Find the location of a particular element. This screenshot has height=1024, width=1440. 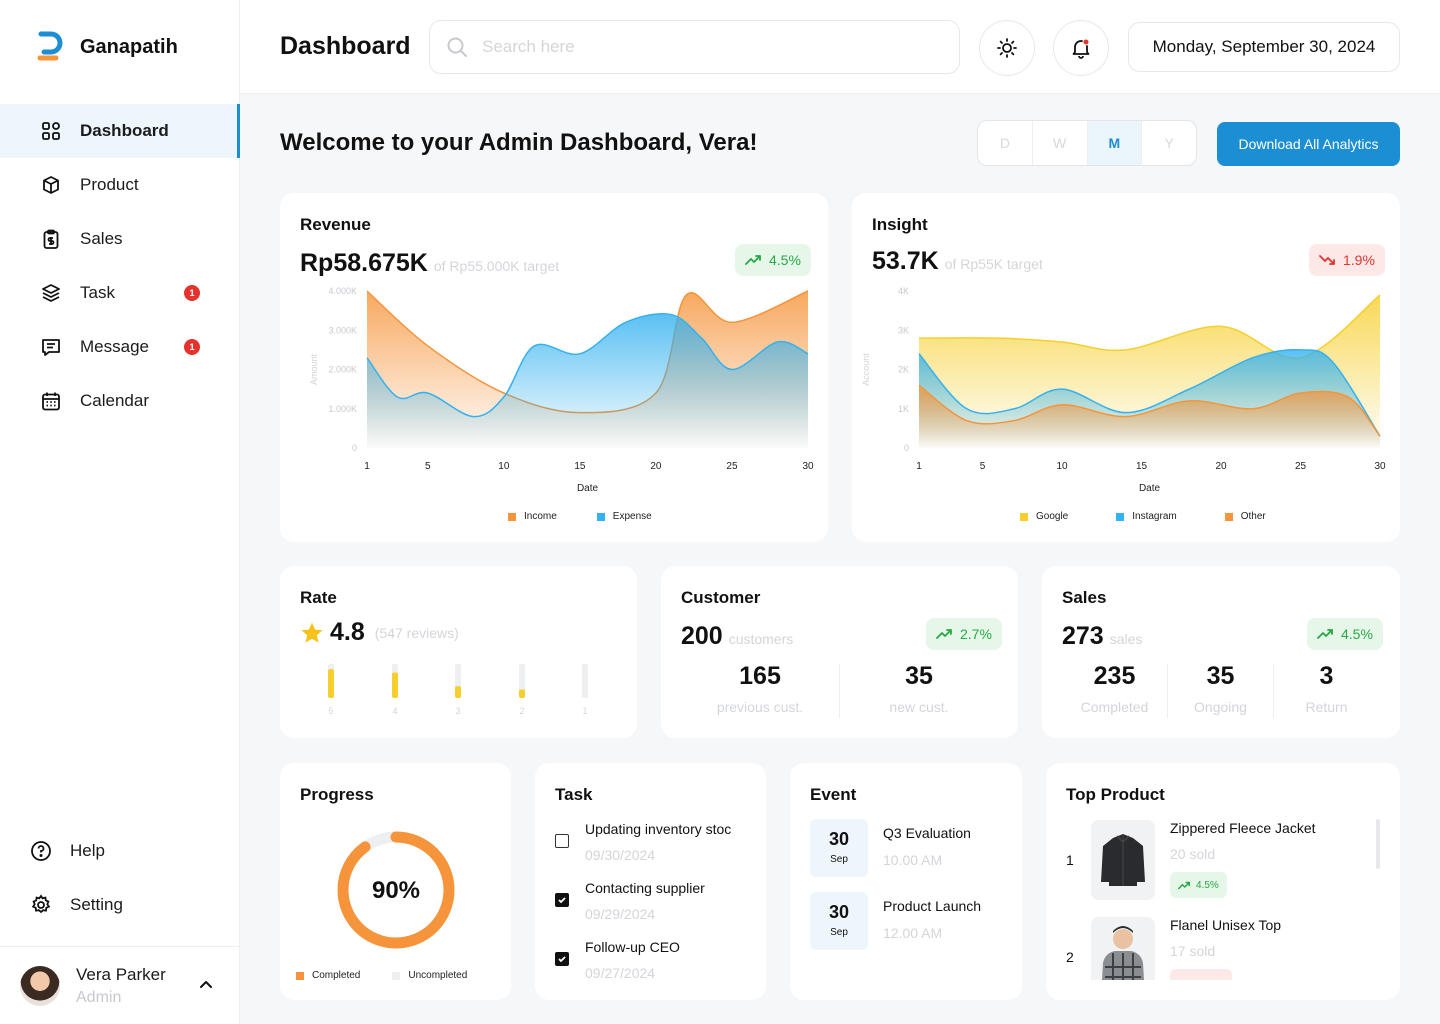

search-input is located at coordinates (702, 47).